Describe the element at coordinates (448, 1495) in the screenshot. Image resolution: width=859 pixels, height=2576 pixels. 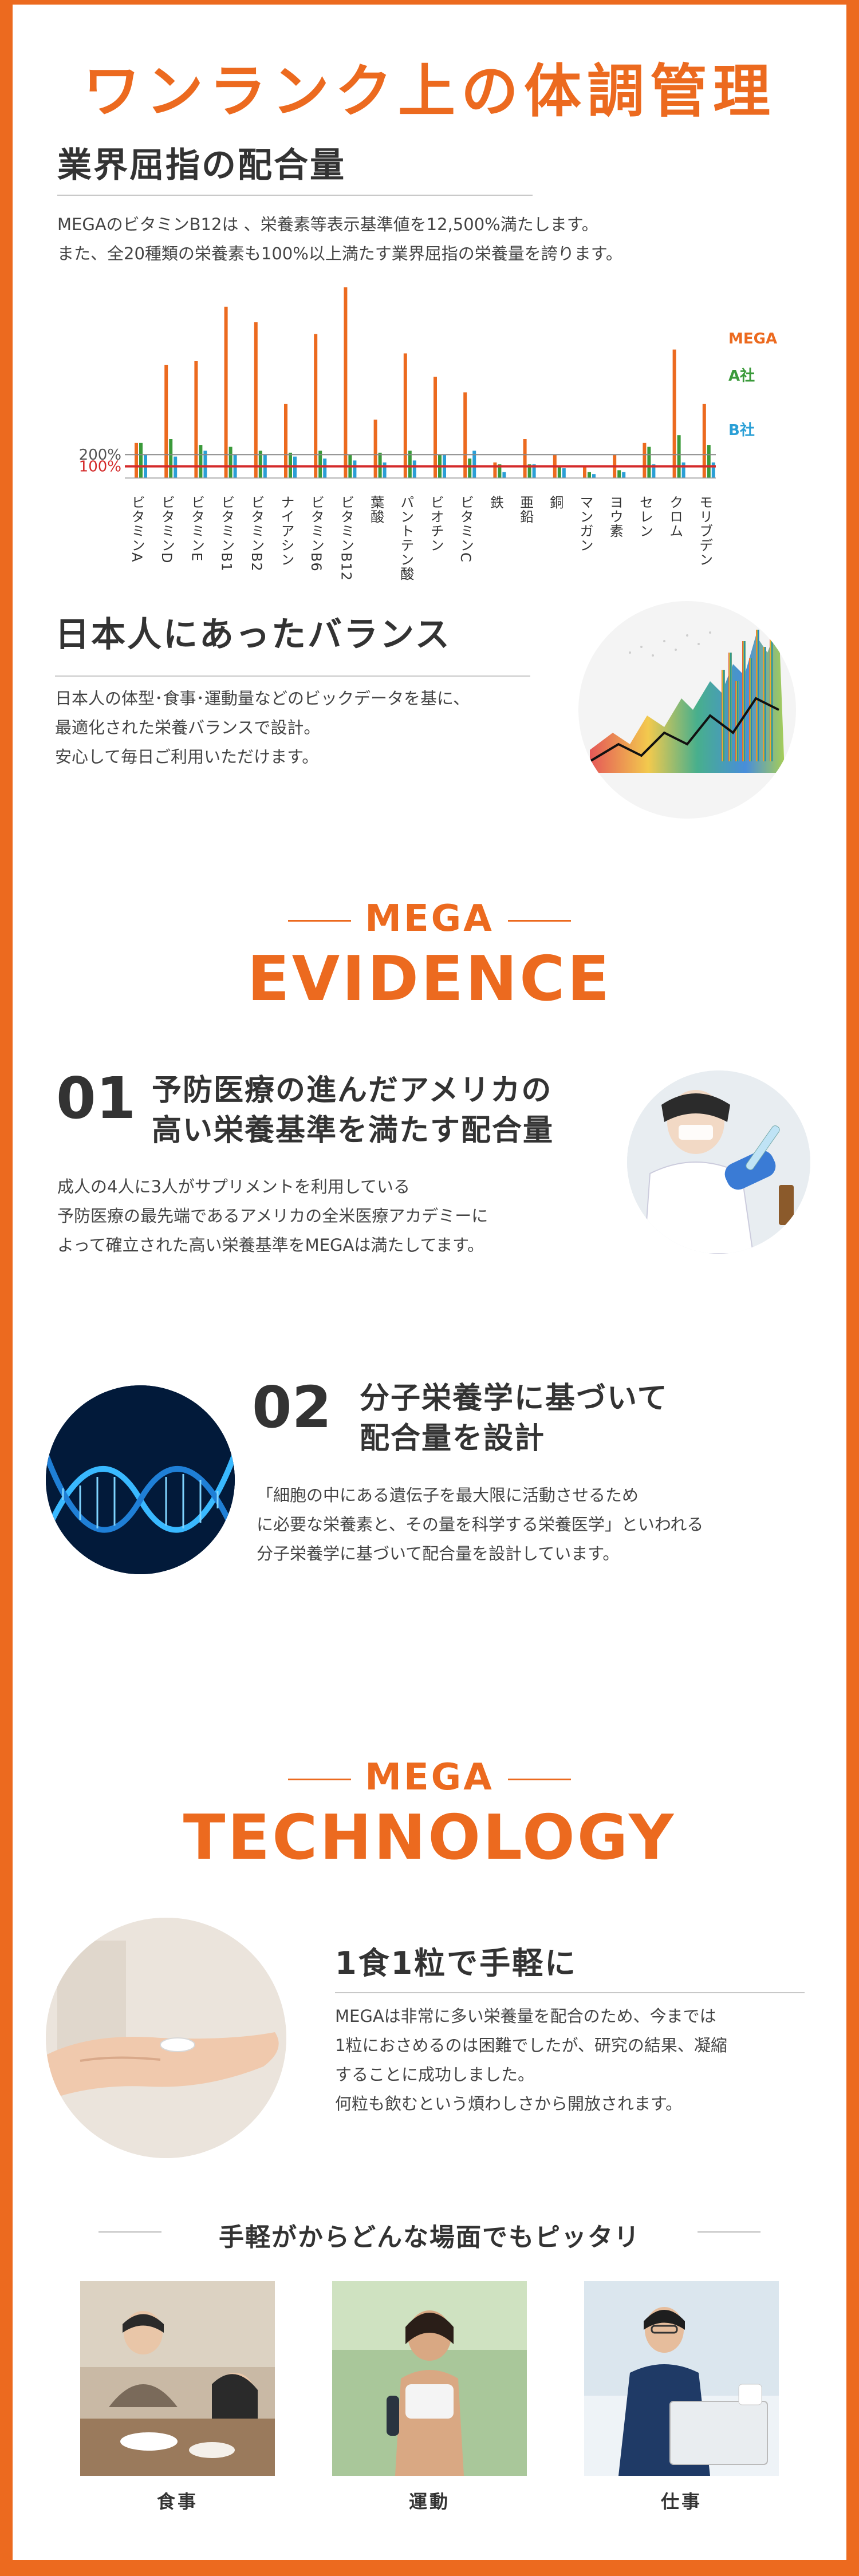
I see `evidence-02-text-line1: 「細胞の中にある遺伝子を最大限に活動させるため` at that location.